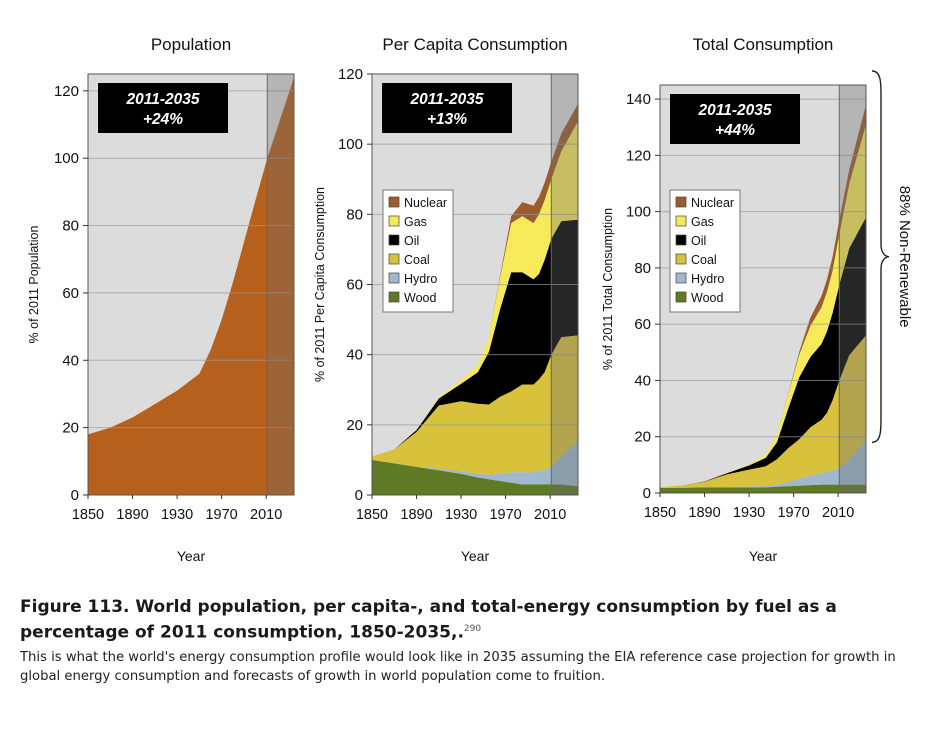 This screenshot has height=731, width=927. Describe the element at coordinates (638, 99) in the screenshot. I see `y-tick-label: 140` at that location.